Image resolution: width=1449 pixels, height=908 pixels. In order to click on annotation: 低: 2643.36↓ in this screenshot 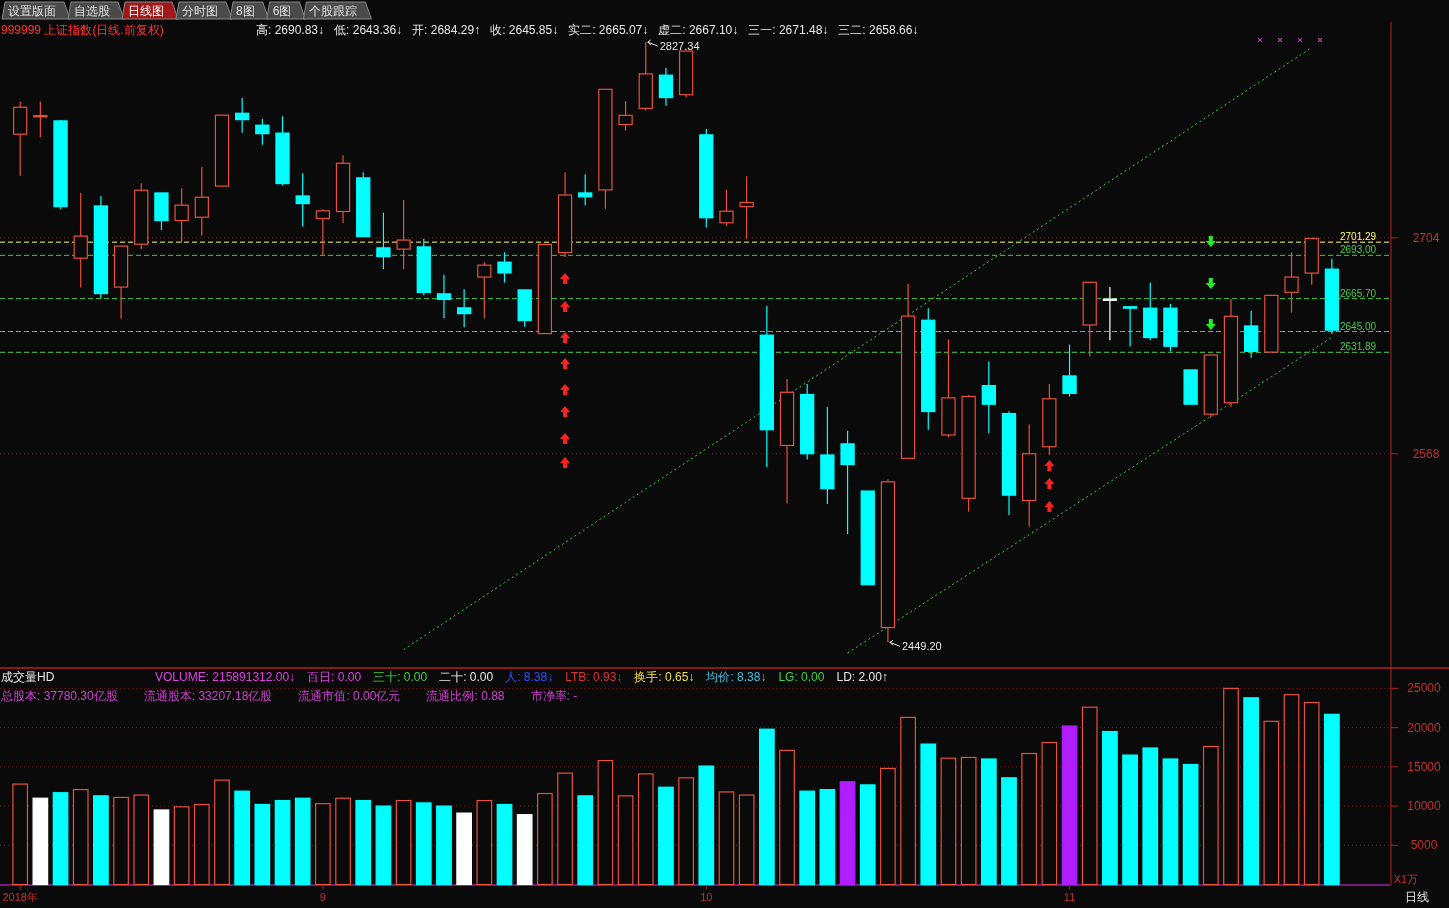, I will do `click(368, 30)`.